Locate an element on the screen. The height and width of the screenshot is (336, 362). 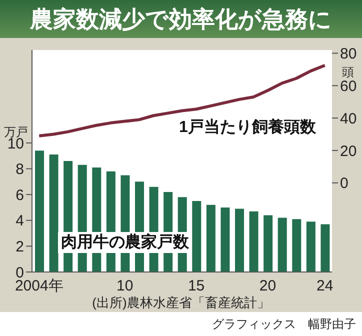
x-tick-label: 10 is located at coordinates (125, 286).